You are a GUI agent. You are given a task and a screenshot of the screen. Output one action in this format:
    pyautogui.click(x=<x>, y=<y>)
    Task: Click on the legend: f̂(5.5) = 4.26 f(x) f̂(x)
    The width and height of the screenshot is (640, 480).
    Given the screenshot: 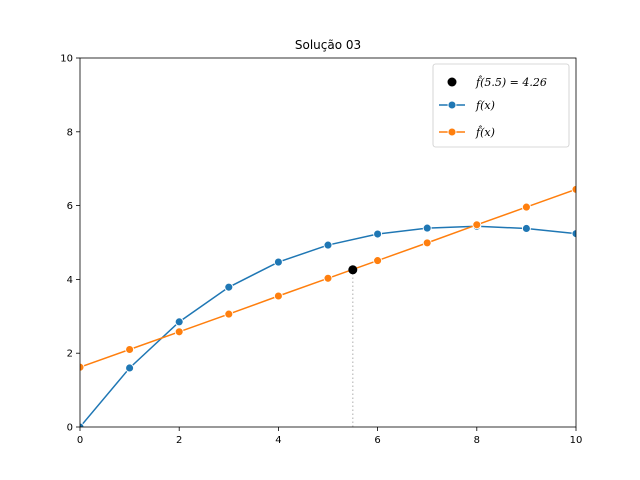 What is the action you would take?
    pyautogui.click(x=501, y=105)
    